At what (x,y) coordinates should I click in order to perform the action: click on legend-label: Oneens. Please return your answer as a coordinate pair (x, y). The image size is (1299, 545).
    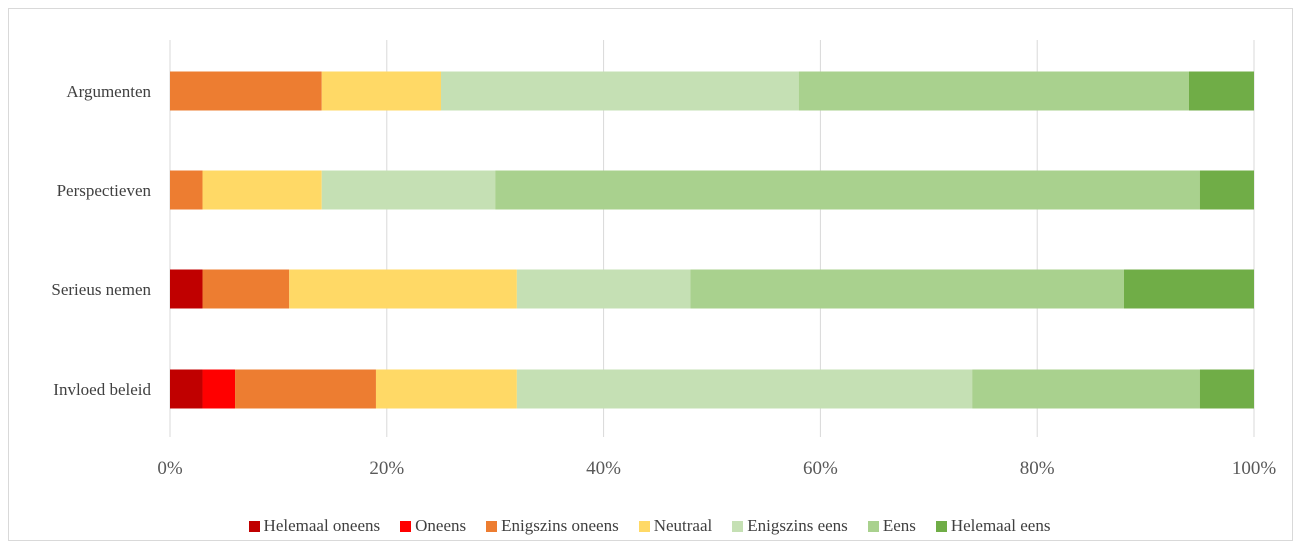
    Looking at the image, I should click on (441, 525).